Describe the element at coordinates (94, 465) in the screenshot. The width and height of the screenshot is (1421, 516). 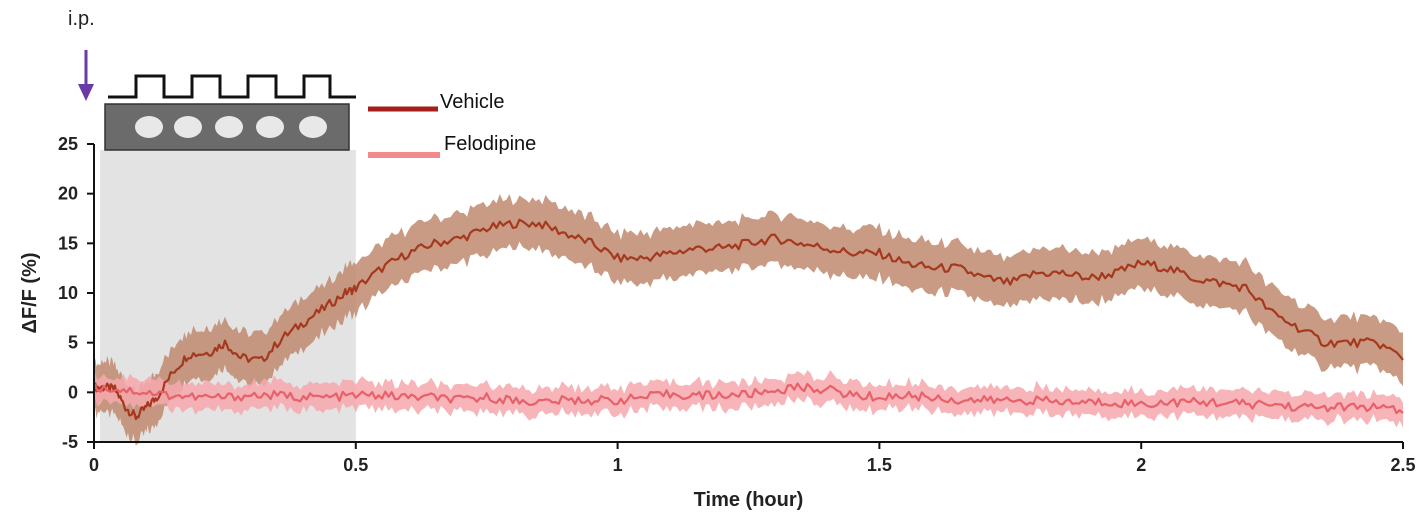
I see `x-tick-label: 0` at that location.